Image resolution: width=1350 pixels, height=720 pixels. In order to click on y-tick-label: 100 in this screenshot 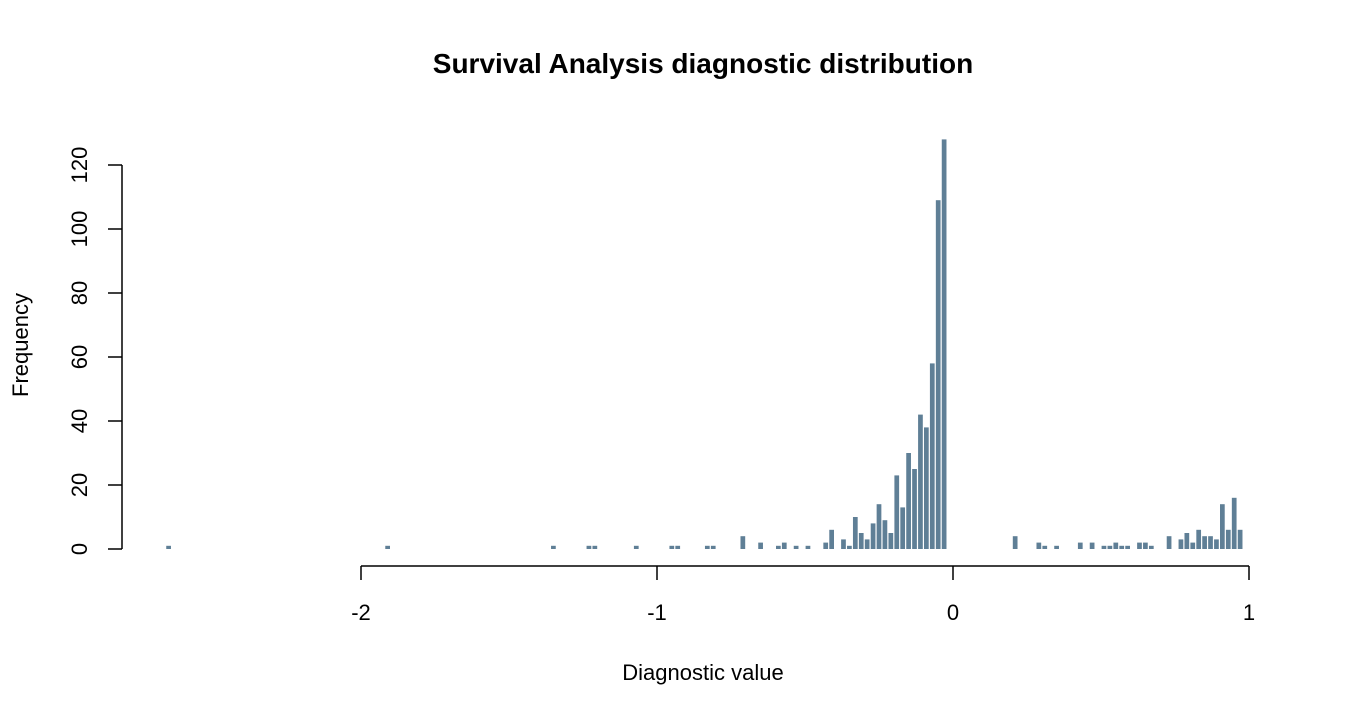, I will do `click(79, 229)`.